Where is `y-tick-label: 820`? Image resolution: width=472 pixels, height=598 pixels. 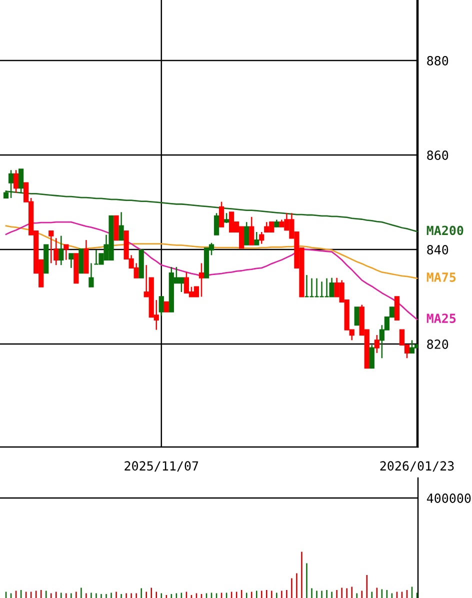
y-tick-label: 820 is located at coordinates (437, 344).